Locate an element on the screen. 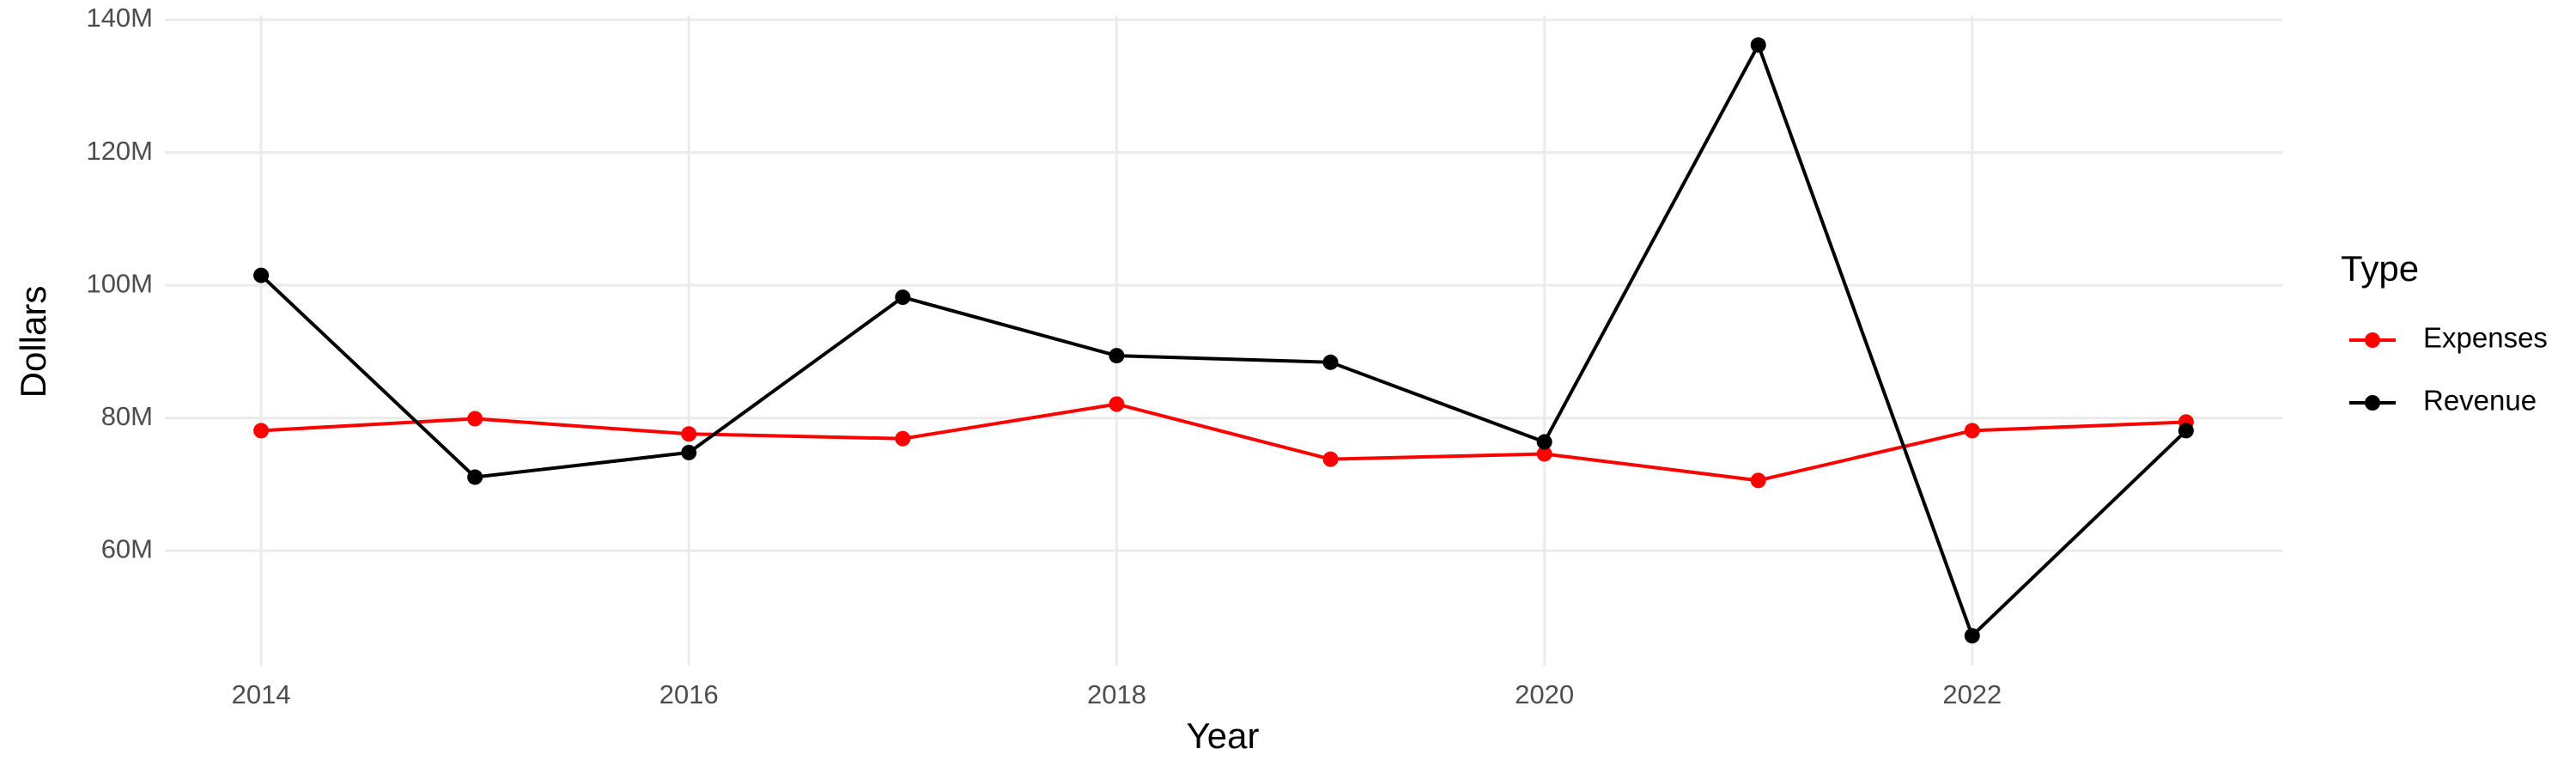  x-tick-label: 2016 is located at coordinates (689, 694).